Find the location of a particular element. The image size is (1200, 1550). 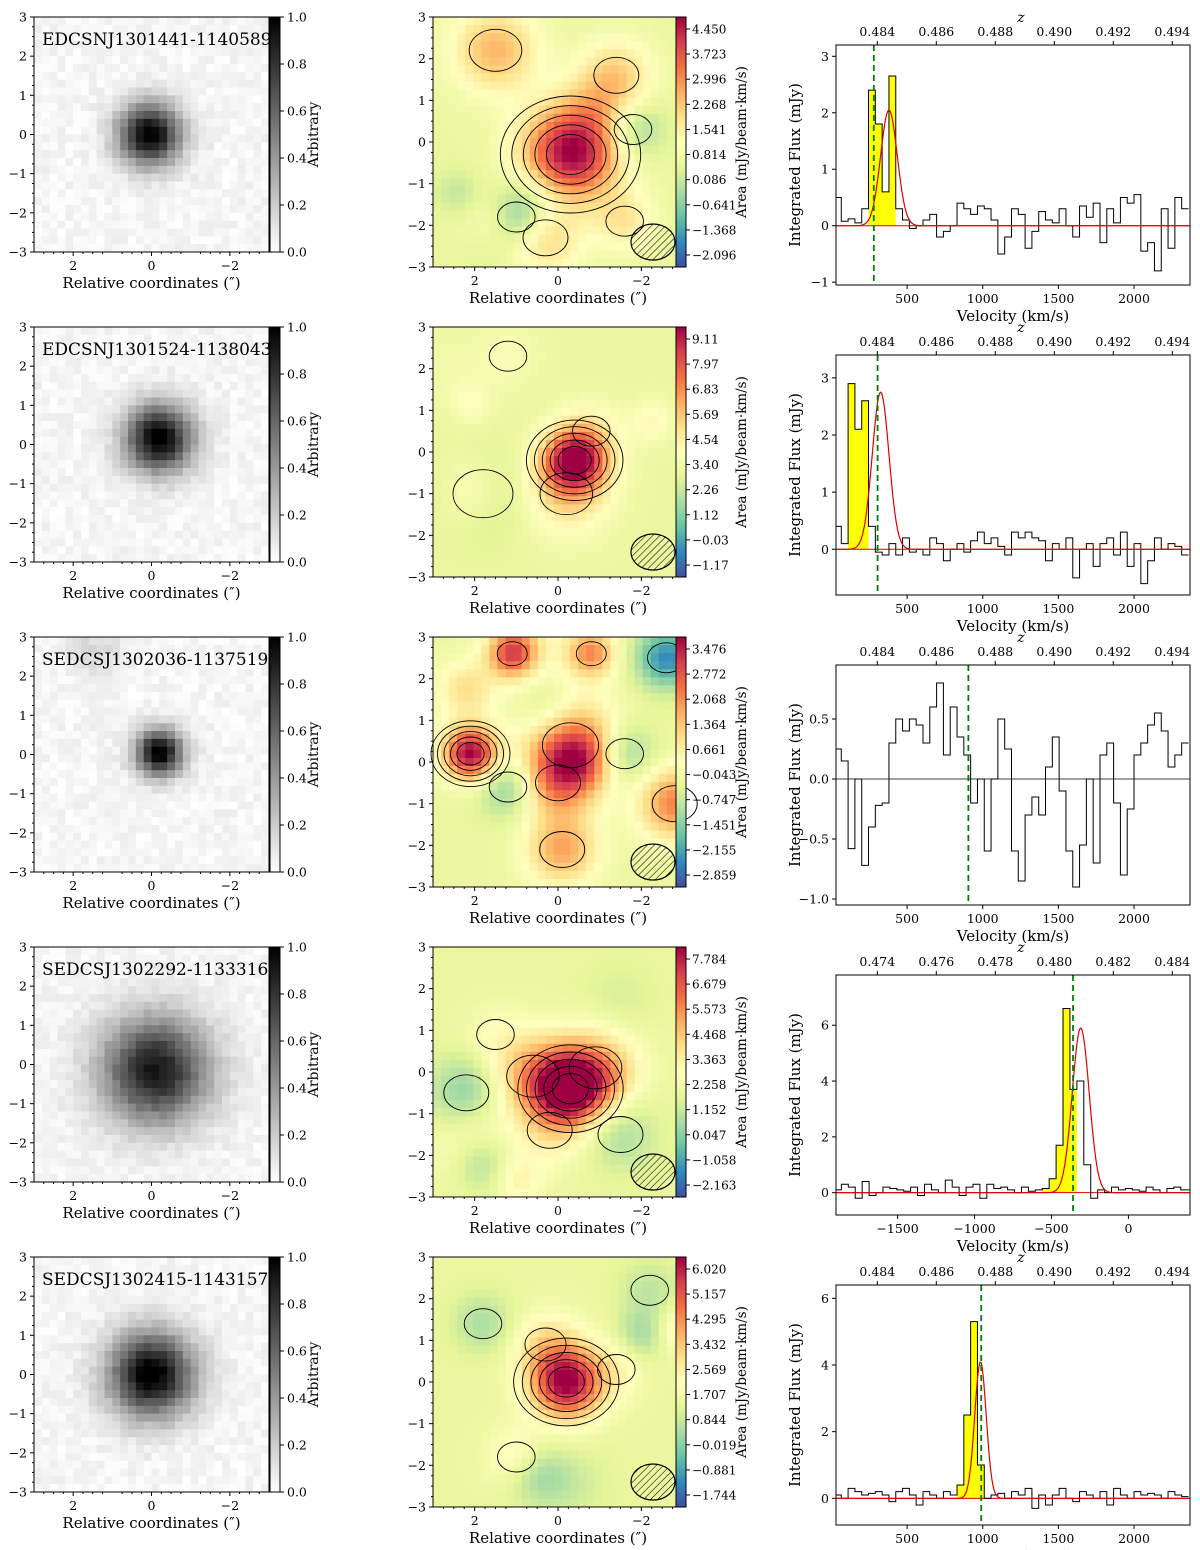

spectrum-histogram is located at coordinates (1012, 484).